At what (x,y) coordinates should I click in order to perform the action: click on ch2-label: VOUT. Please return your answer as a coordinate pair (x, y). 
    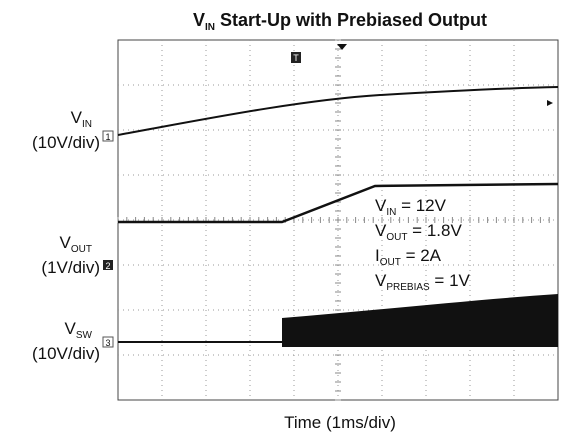
    Looking at the image, I should click on (76, 244).